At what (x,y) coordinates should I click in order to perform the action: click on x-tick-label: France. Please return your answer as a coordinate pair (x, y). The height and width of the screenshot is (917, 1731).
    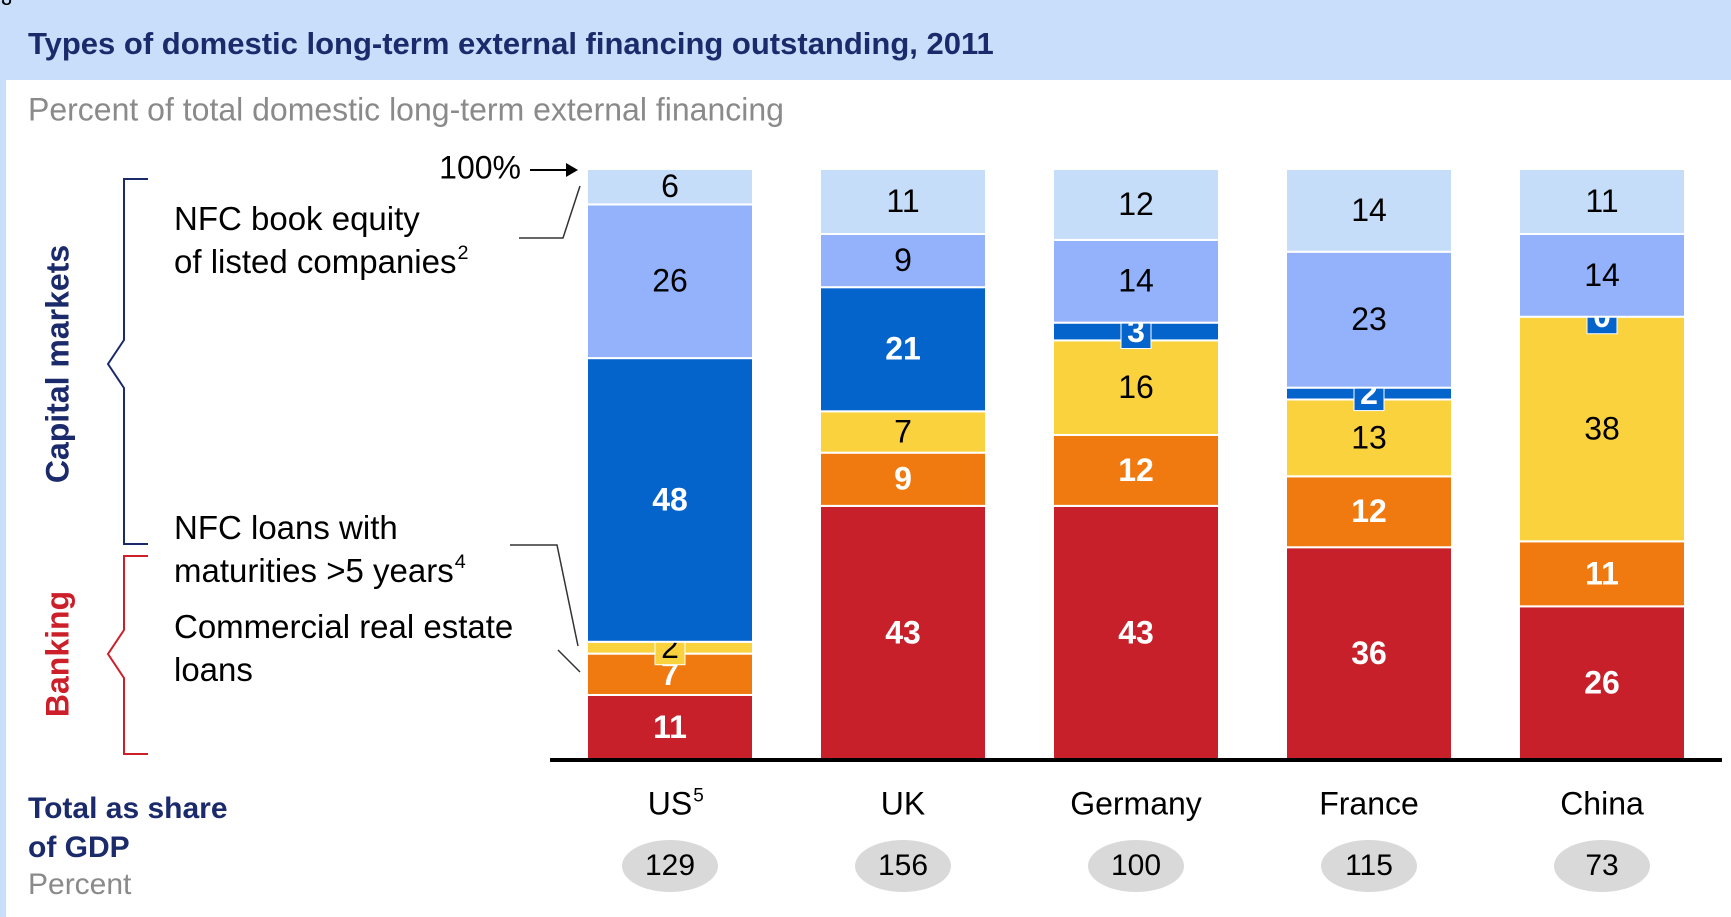
    Looking at the image, I should click on (1369, 803).